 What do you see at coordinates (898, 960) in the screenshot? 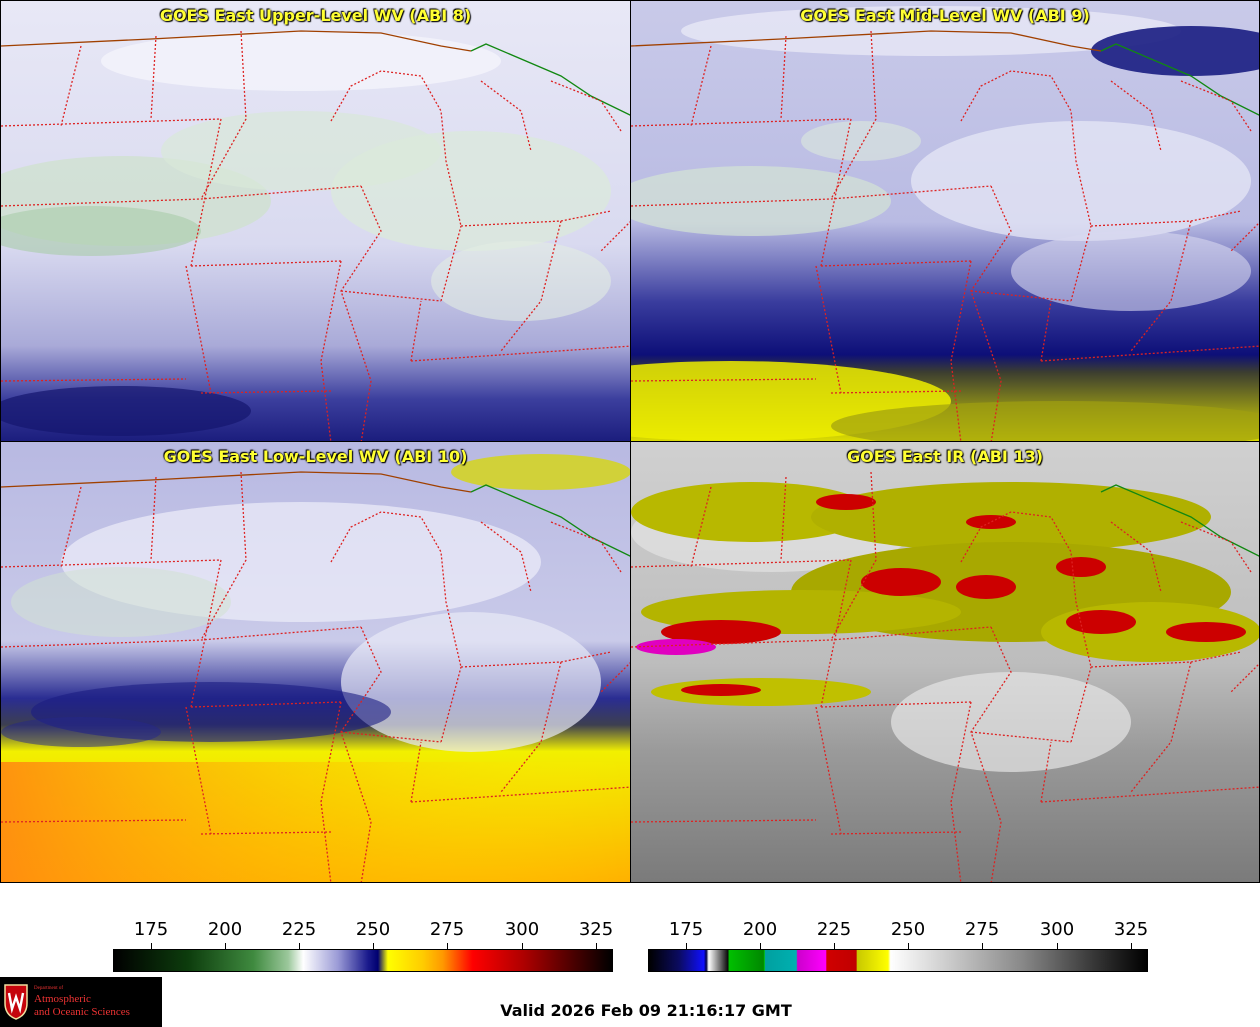
I see `colorbar-ir-gradient` at bounding box center [898, 960].